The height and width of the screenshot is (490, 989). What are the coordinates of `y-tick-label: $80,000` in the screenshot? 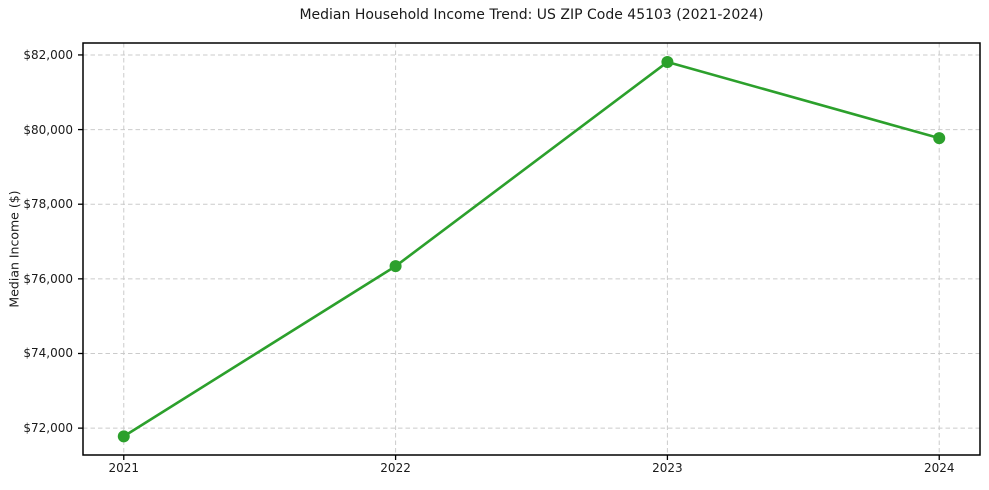 It's located at (48, 129).